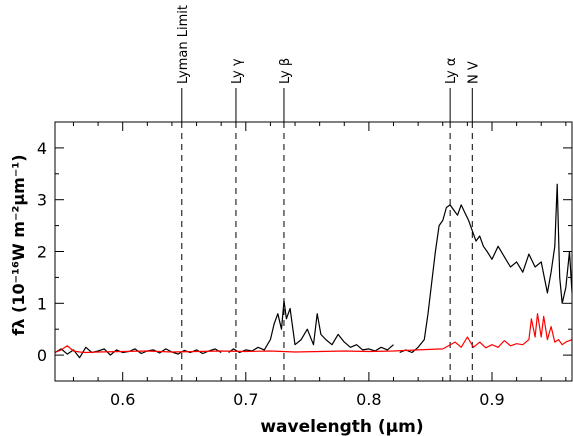  I want to click on y-tick-label: 1, so click(42, 303).